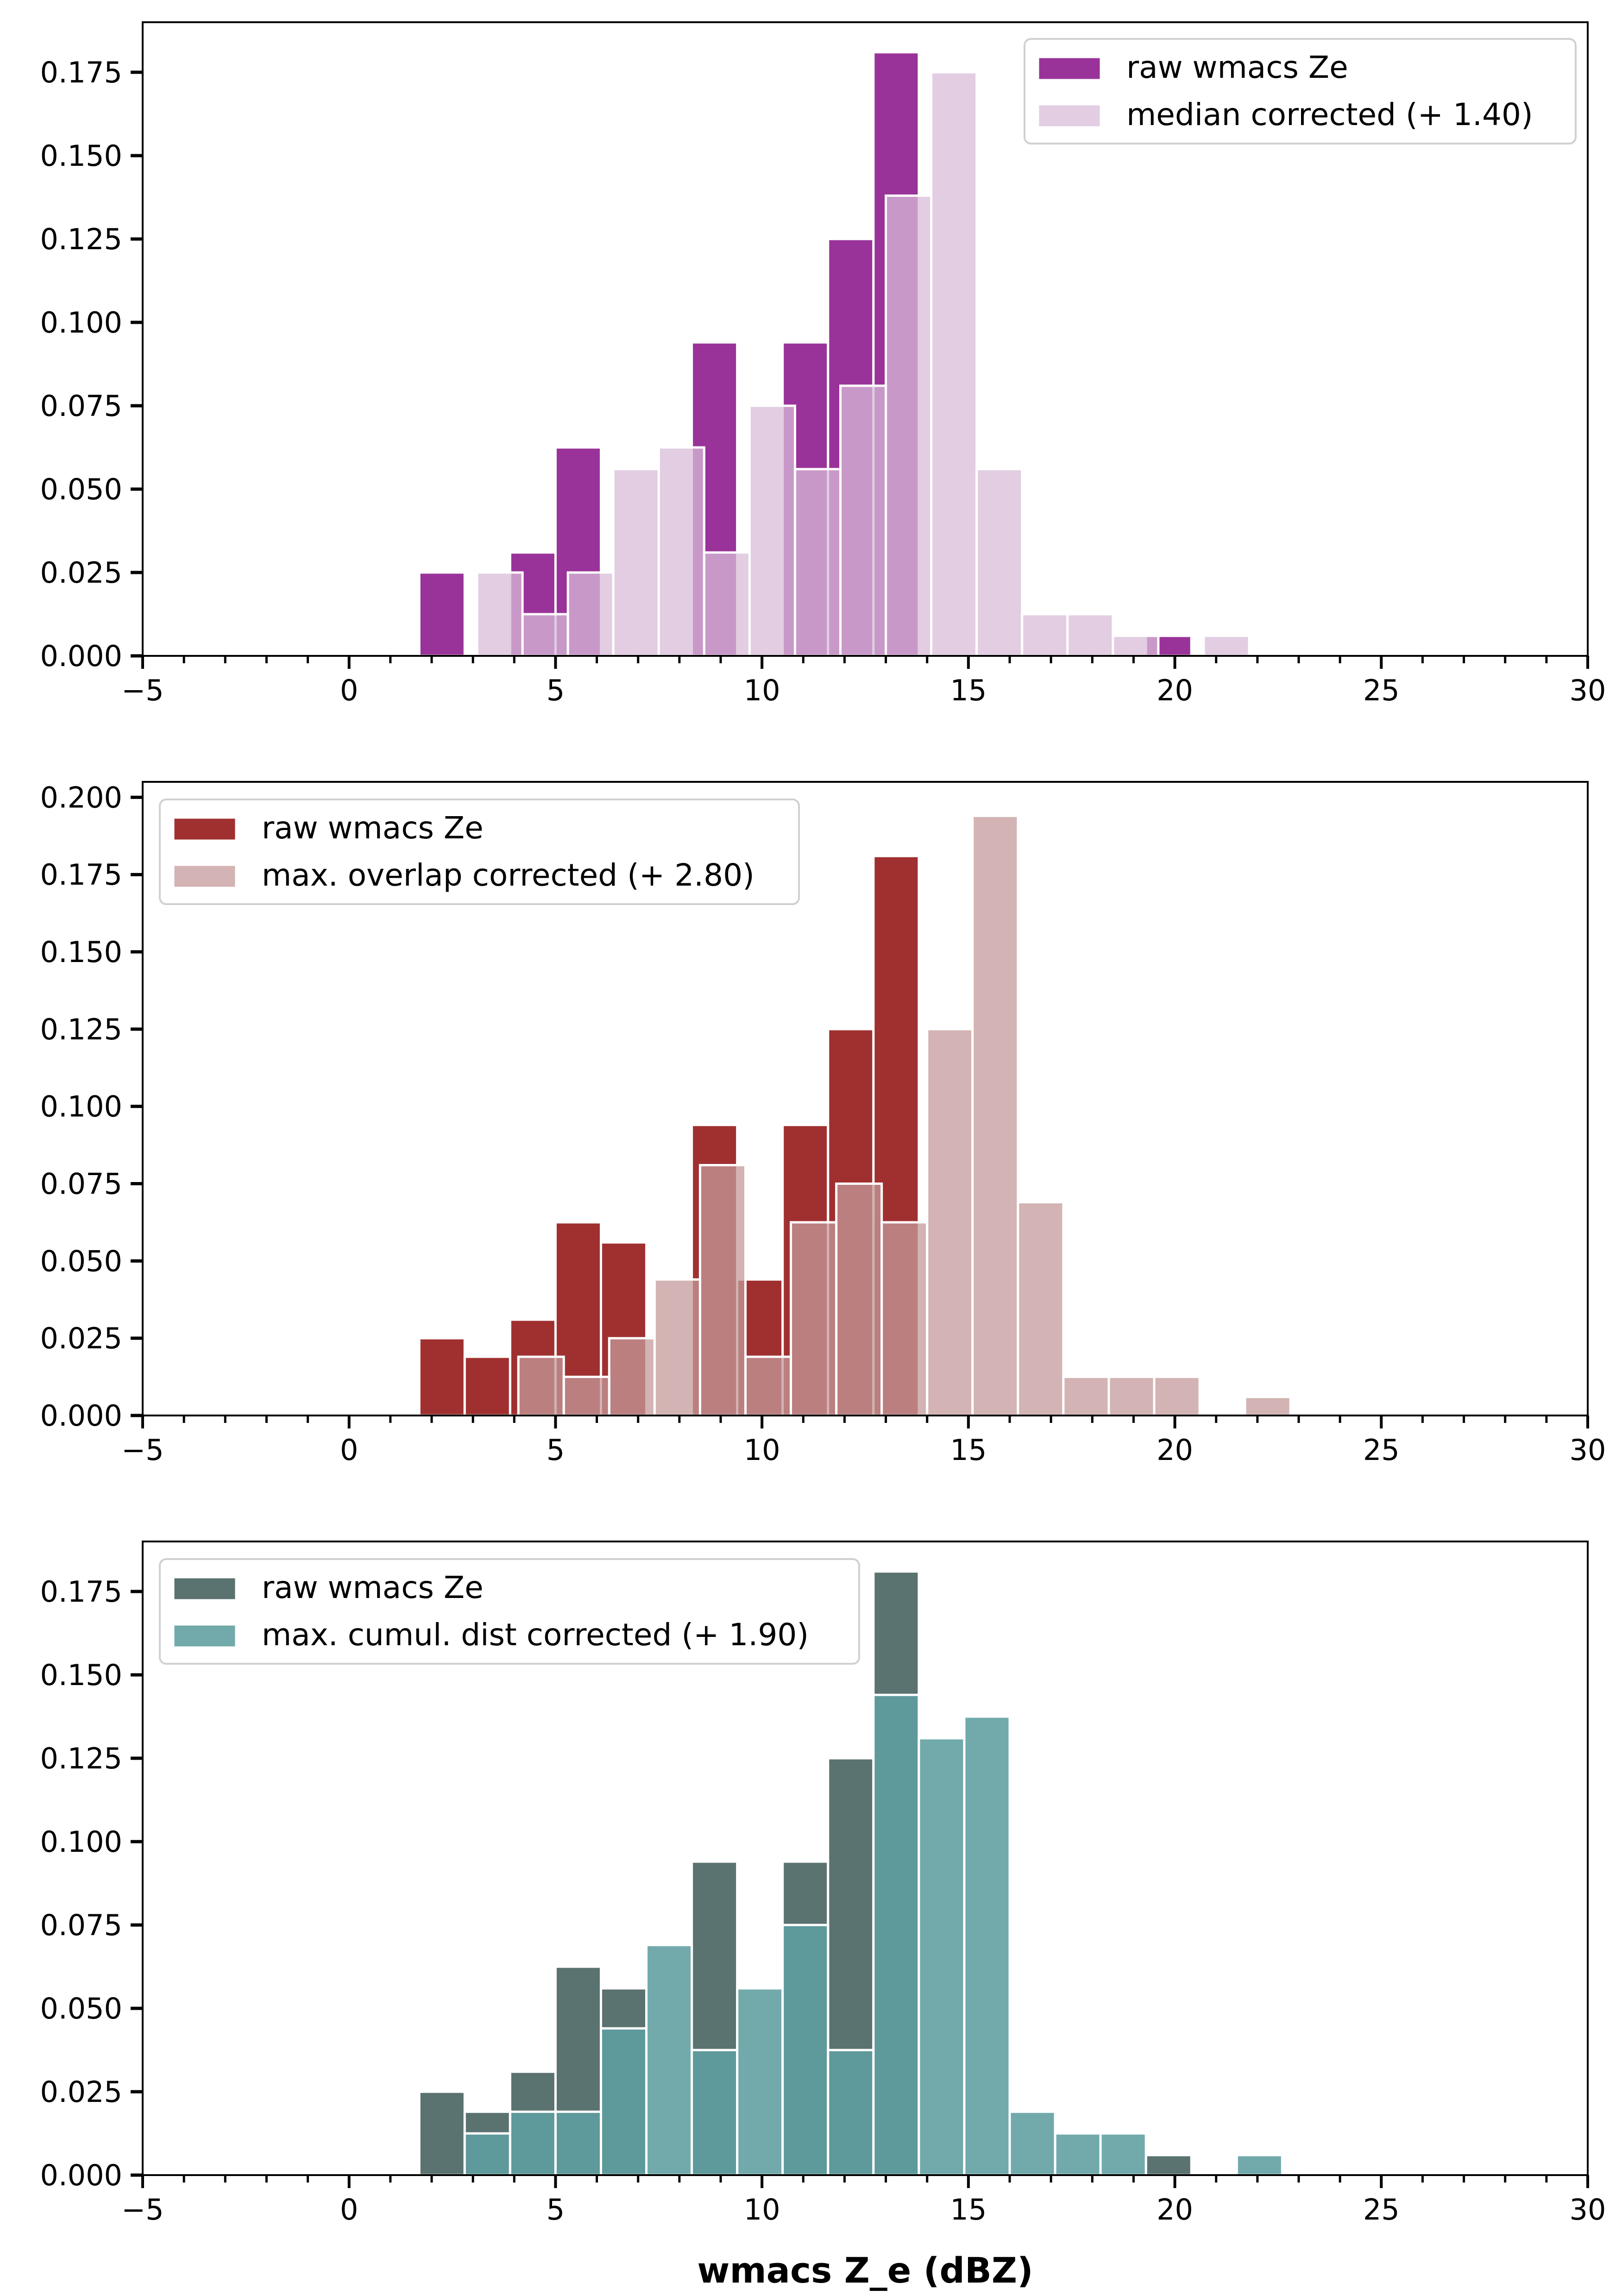 Image resolution: width=1622 pixels, height=2296 pixels. I want to click on x-axis-label: wmacs Z_e (dBZ), so click(865, 2270).